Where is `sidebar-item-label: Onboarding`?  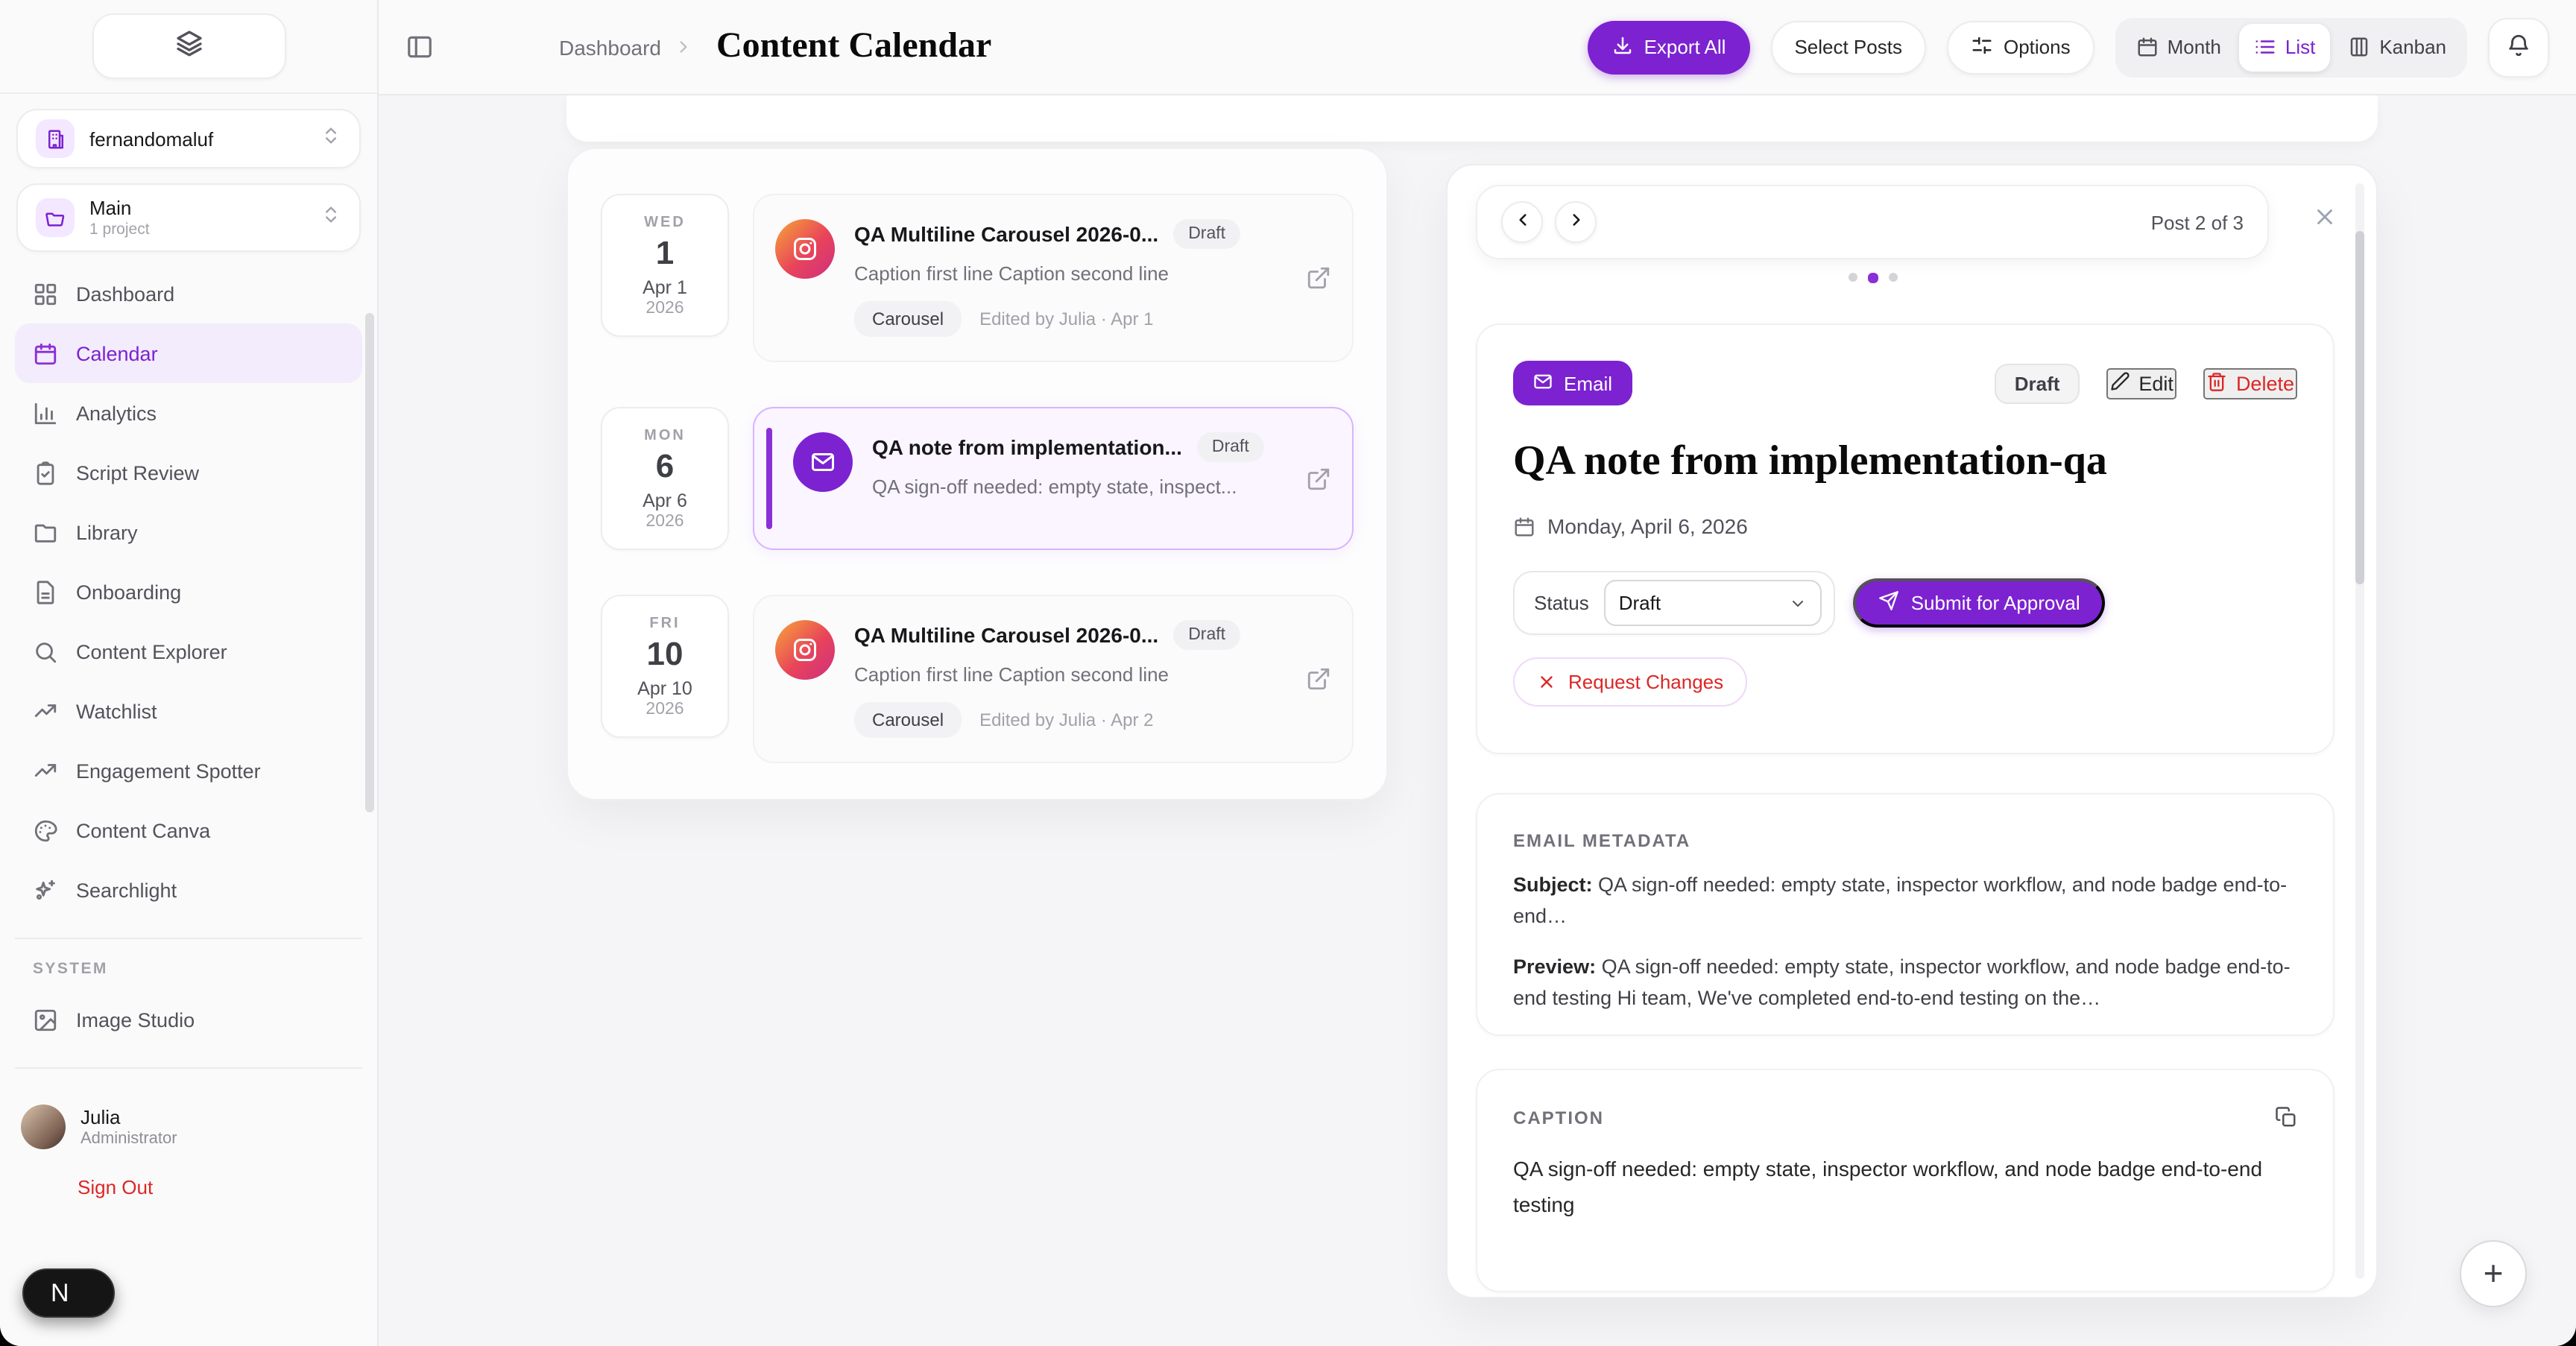 sidebar-item-label: Onboarding is located at coordinates (129, 592).